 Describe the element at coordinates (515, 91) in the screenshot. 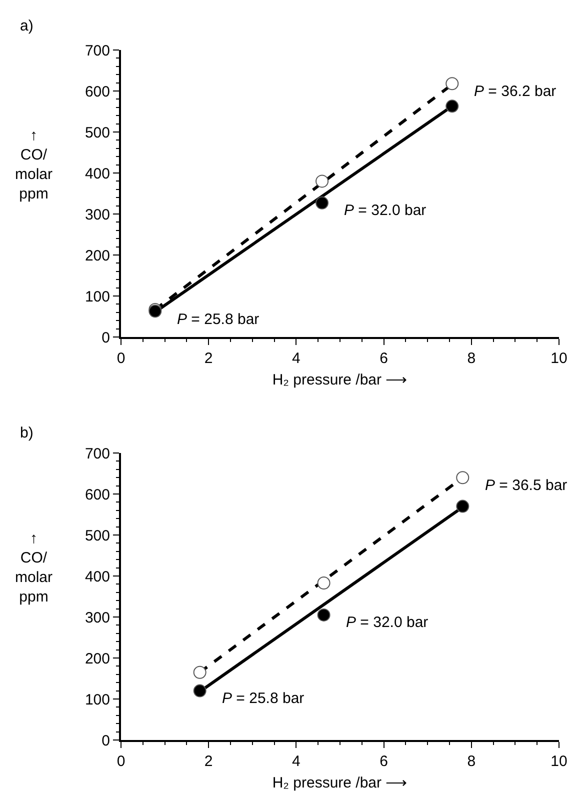

I see `annotation: P = 36.2 bar` at that location.